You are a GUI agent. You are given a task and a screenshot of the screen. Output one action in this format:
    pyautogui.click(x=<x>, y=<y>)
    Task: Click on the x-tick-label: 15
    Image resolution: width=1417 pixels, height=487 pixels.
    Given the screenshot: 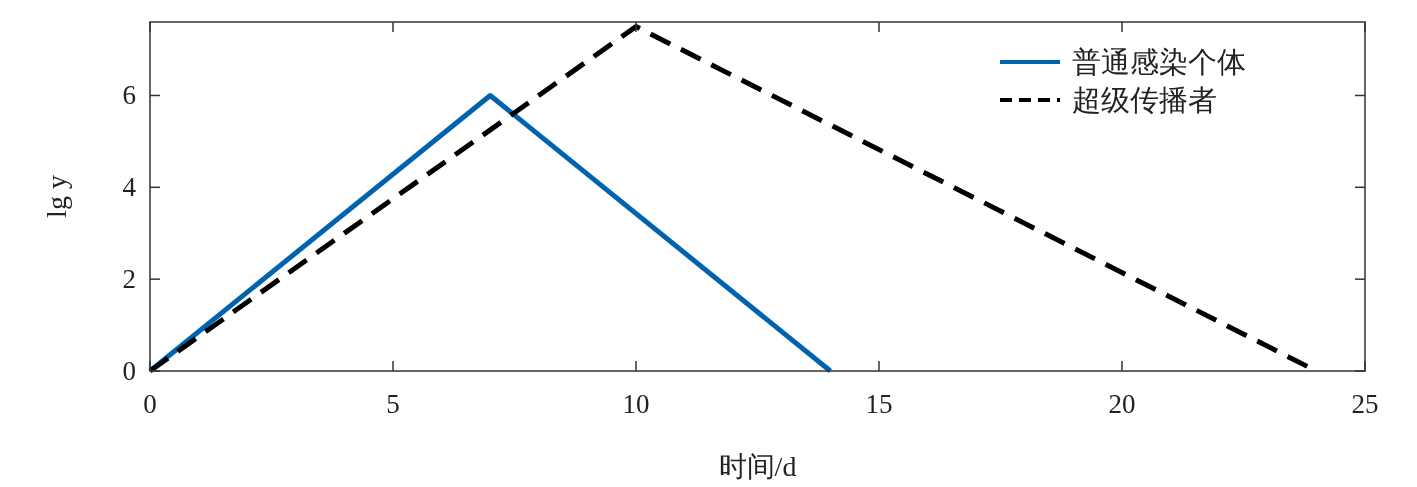 What is the action you would take?
    pyautogui.click(x=879, y=404)
    